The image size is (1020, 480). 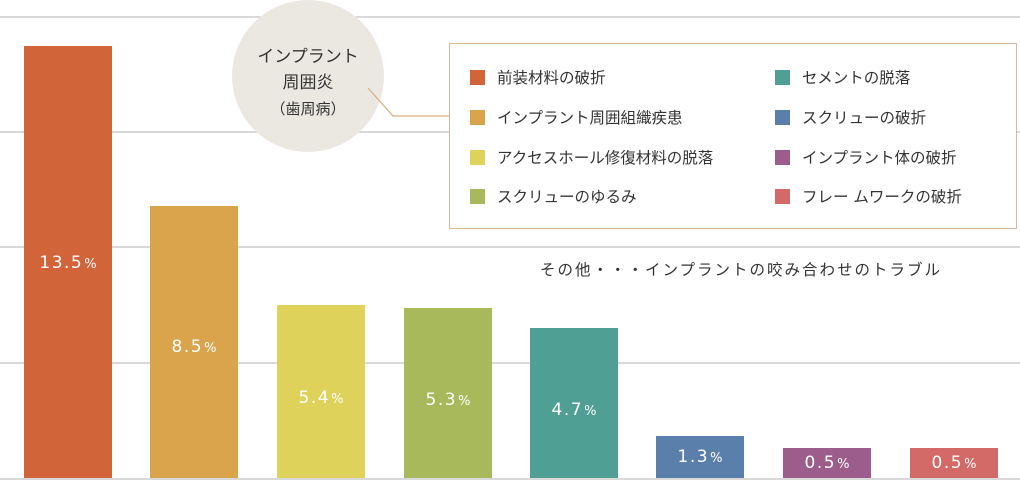 What do you see at coordinates (605, 158) in the screenshot?
I see `legend-label: アクセスホール修復材料の脱落` at bounding box center [605, 158].